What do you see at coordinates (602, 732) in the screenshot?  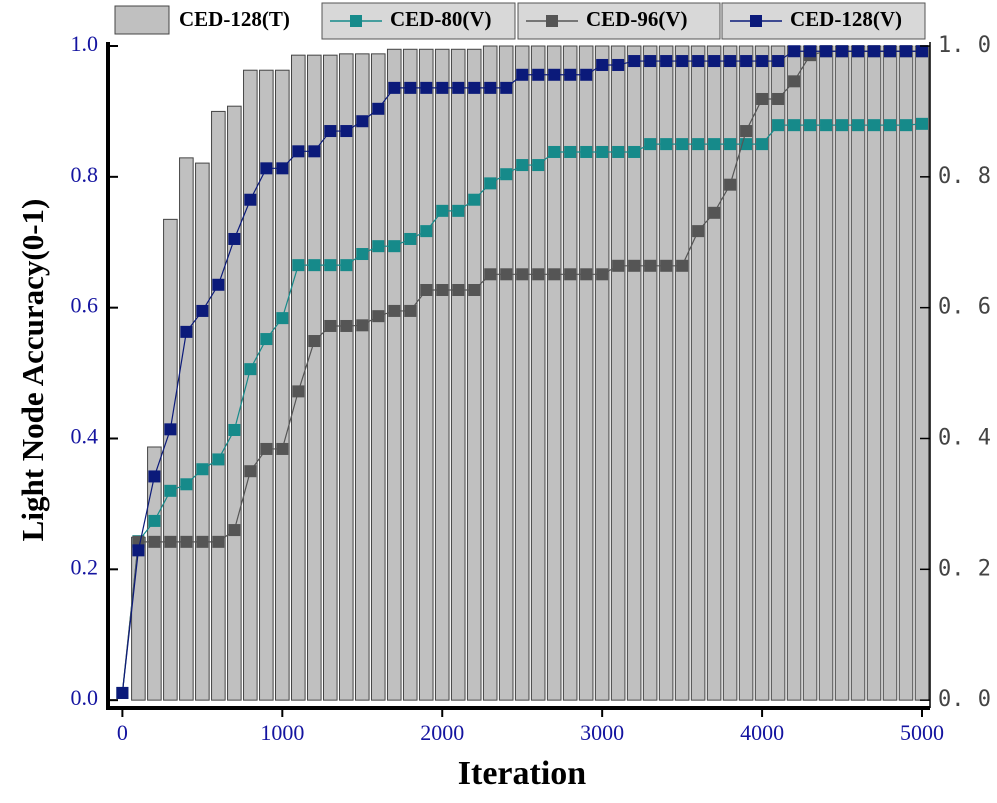 I see `x-tick-label: 3000` at bounding box center [602, 732].